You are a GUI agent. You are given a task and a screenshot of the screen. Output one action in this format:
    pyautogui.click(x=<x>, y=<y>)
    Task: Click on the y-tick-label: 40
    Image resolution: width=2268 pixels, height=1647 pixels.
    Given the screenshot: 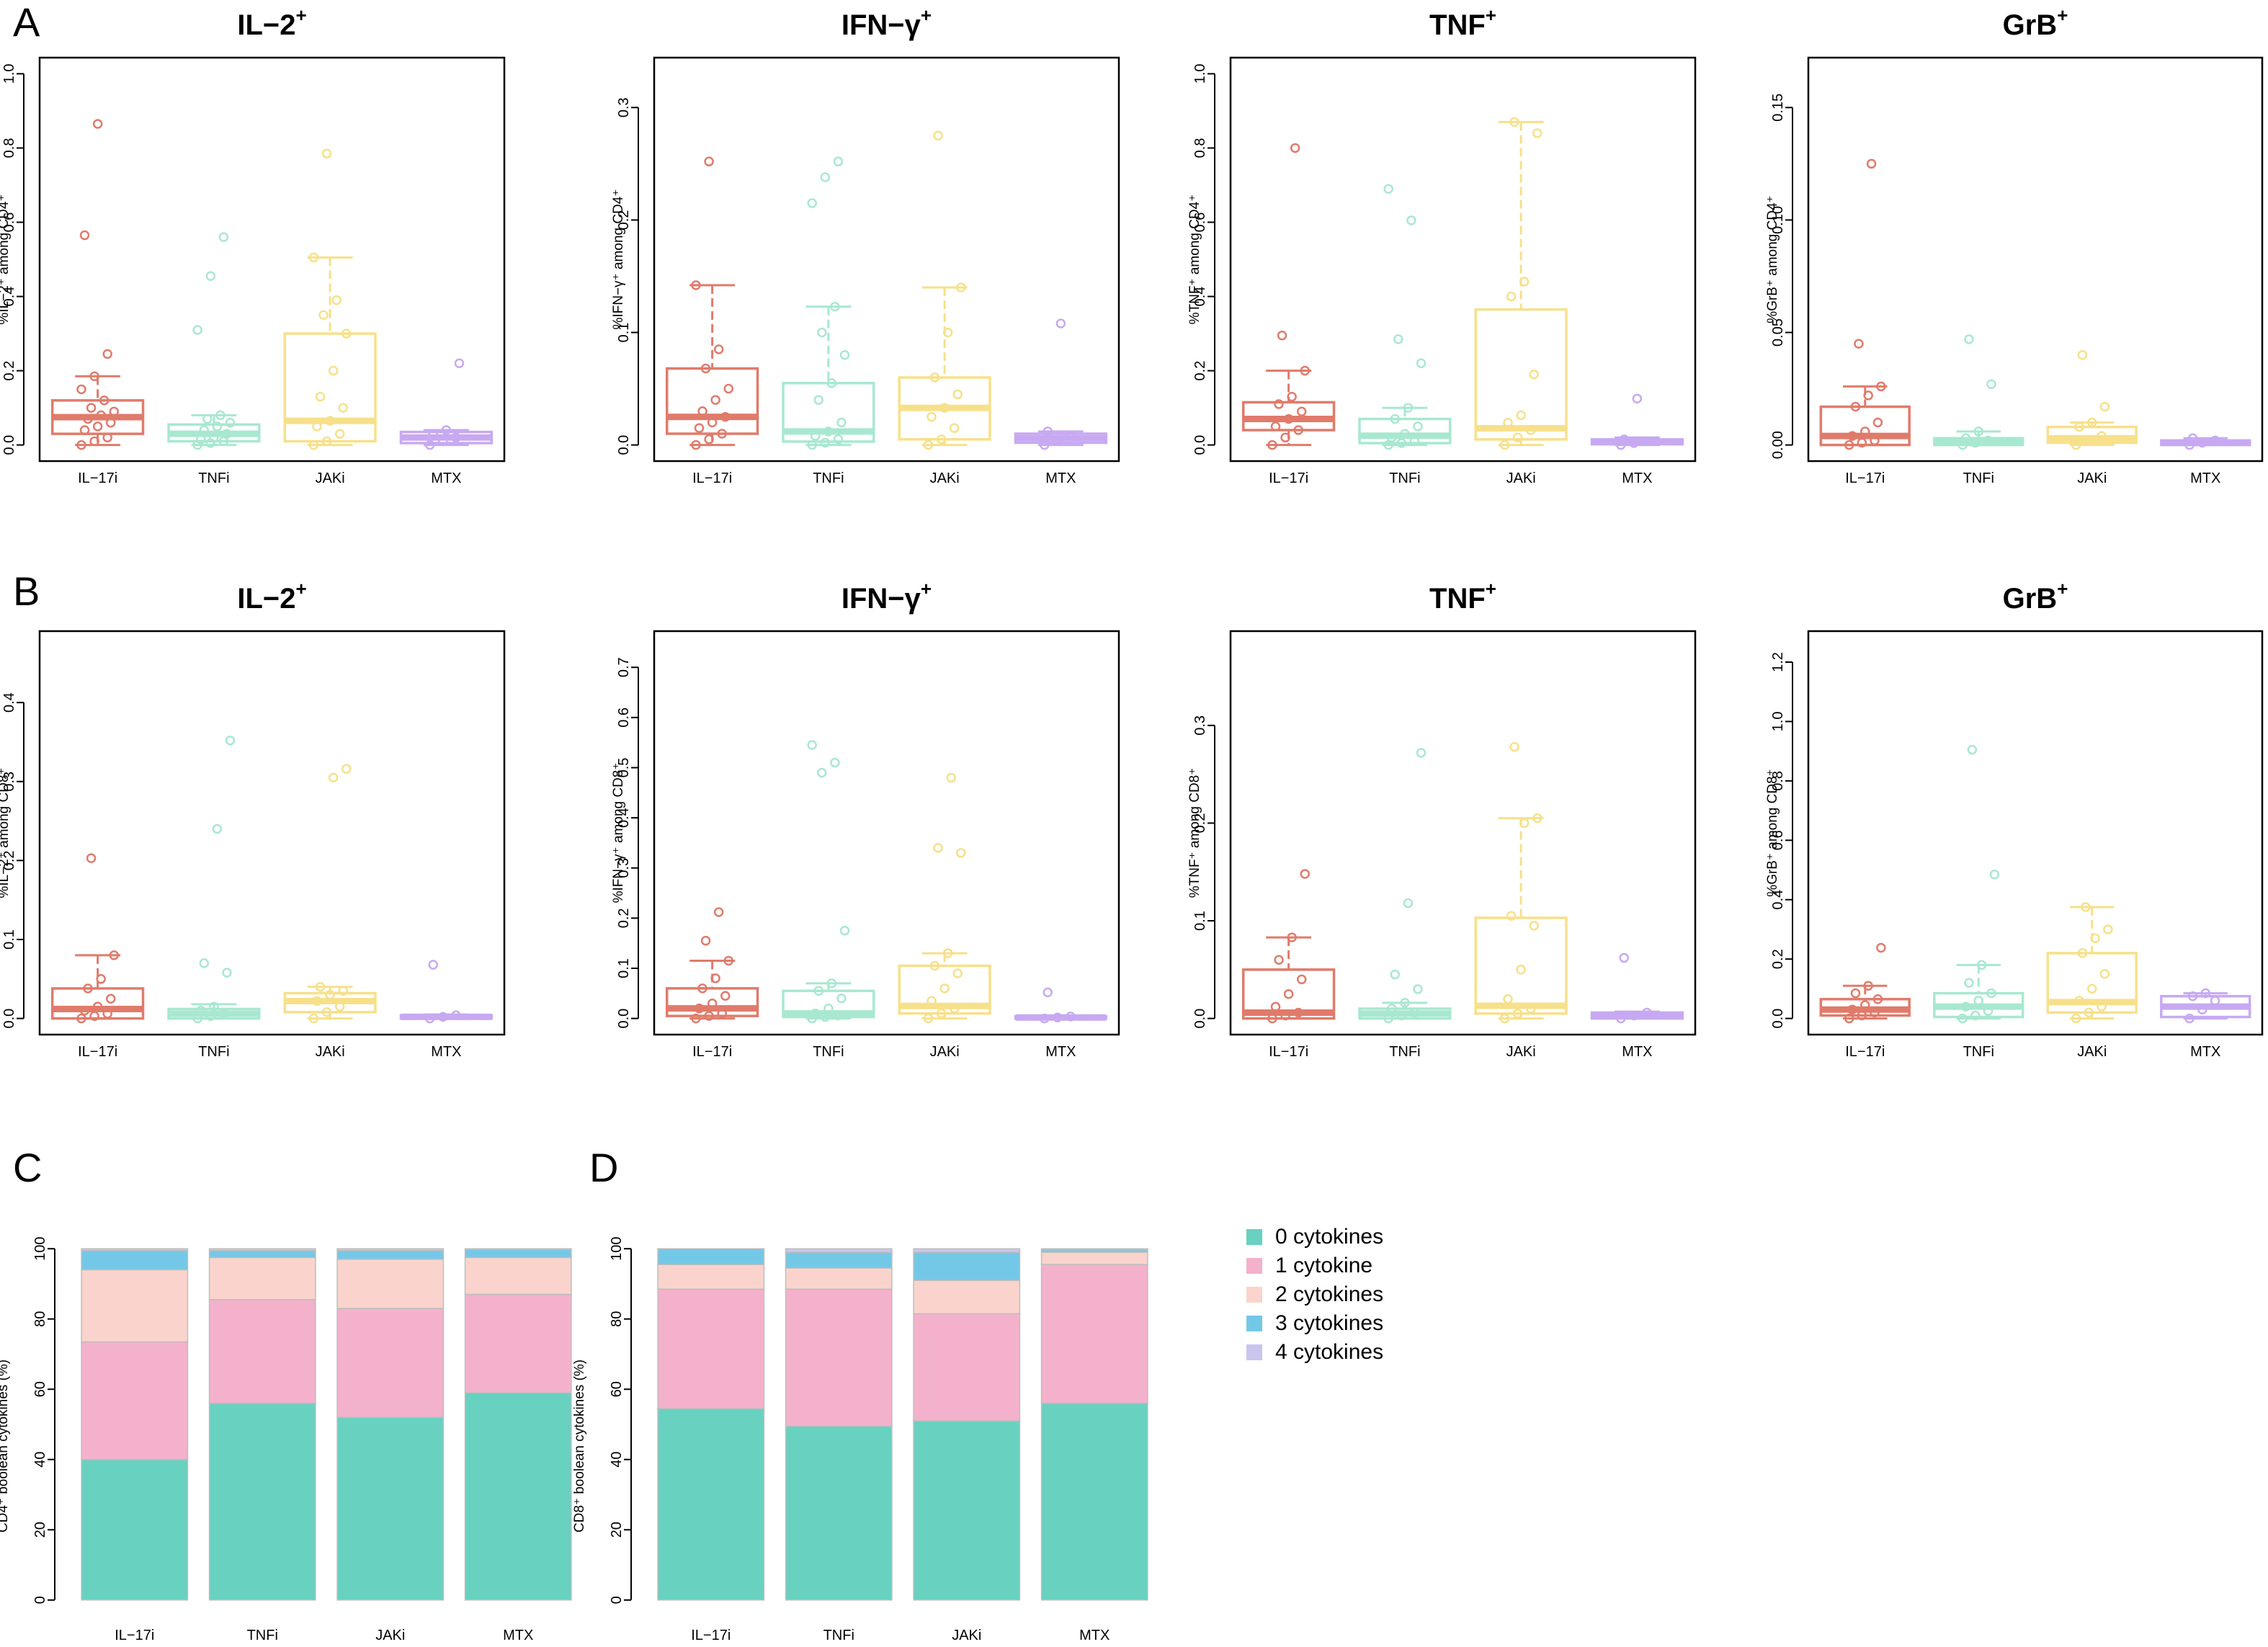 What is the action you would take?
    pyautogui.click(x=617, y=1460)
    